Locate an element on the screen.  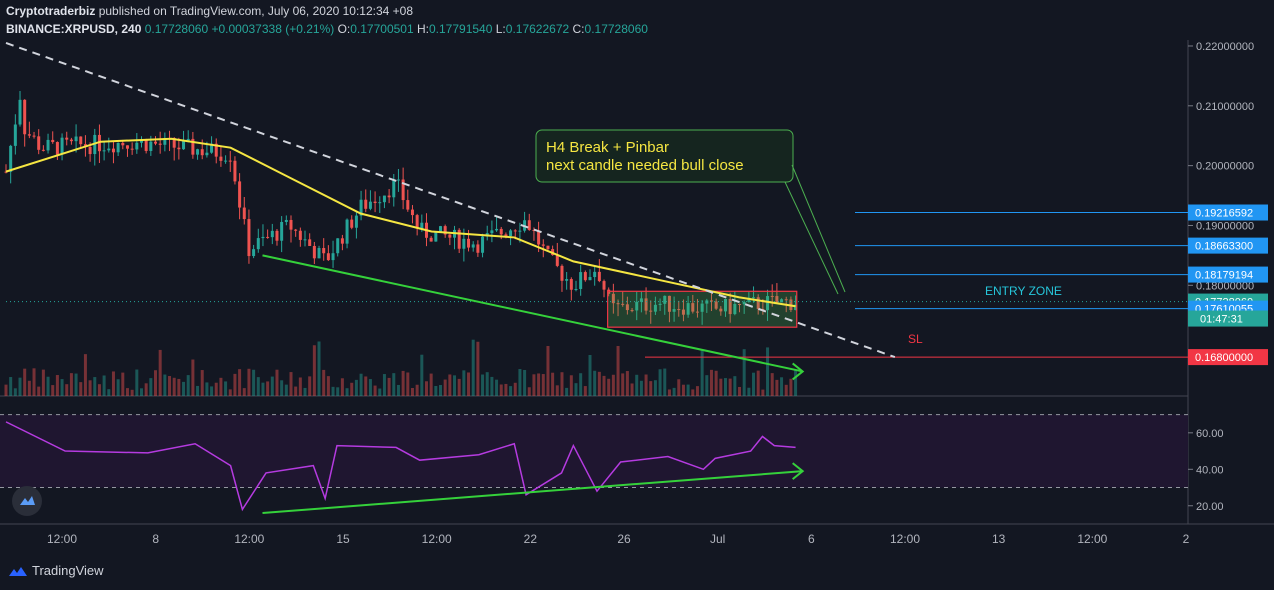
trend-arrow-head is located at coordinates (798, 371).